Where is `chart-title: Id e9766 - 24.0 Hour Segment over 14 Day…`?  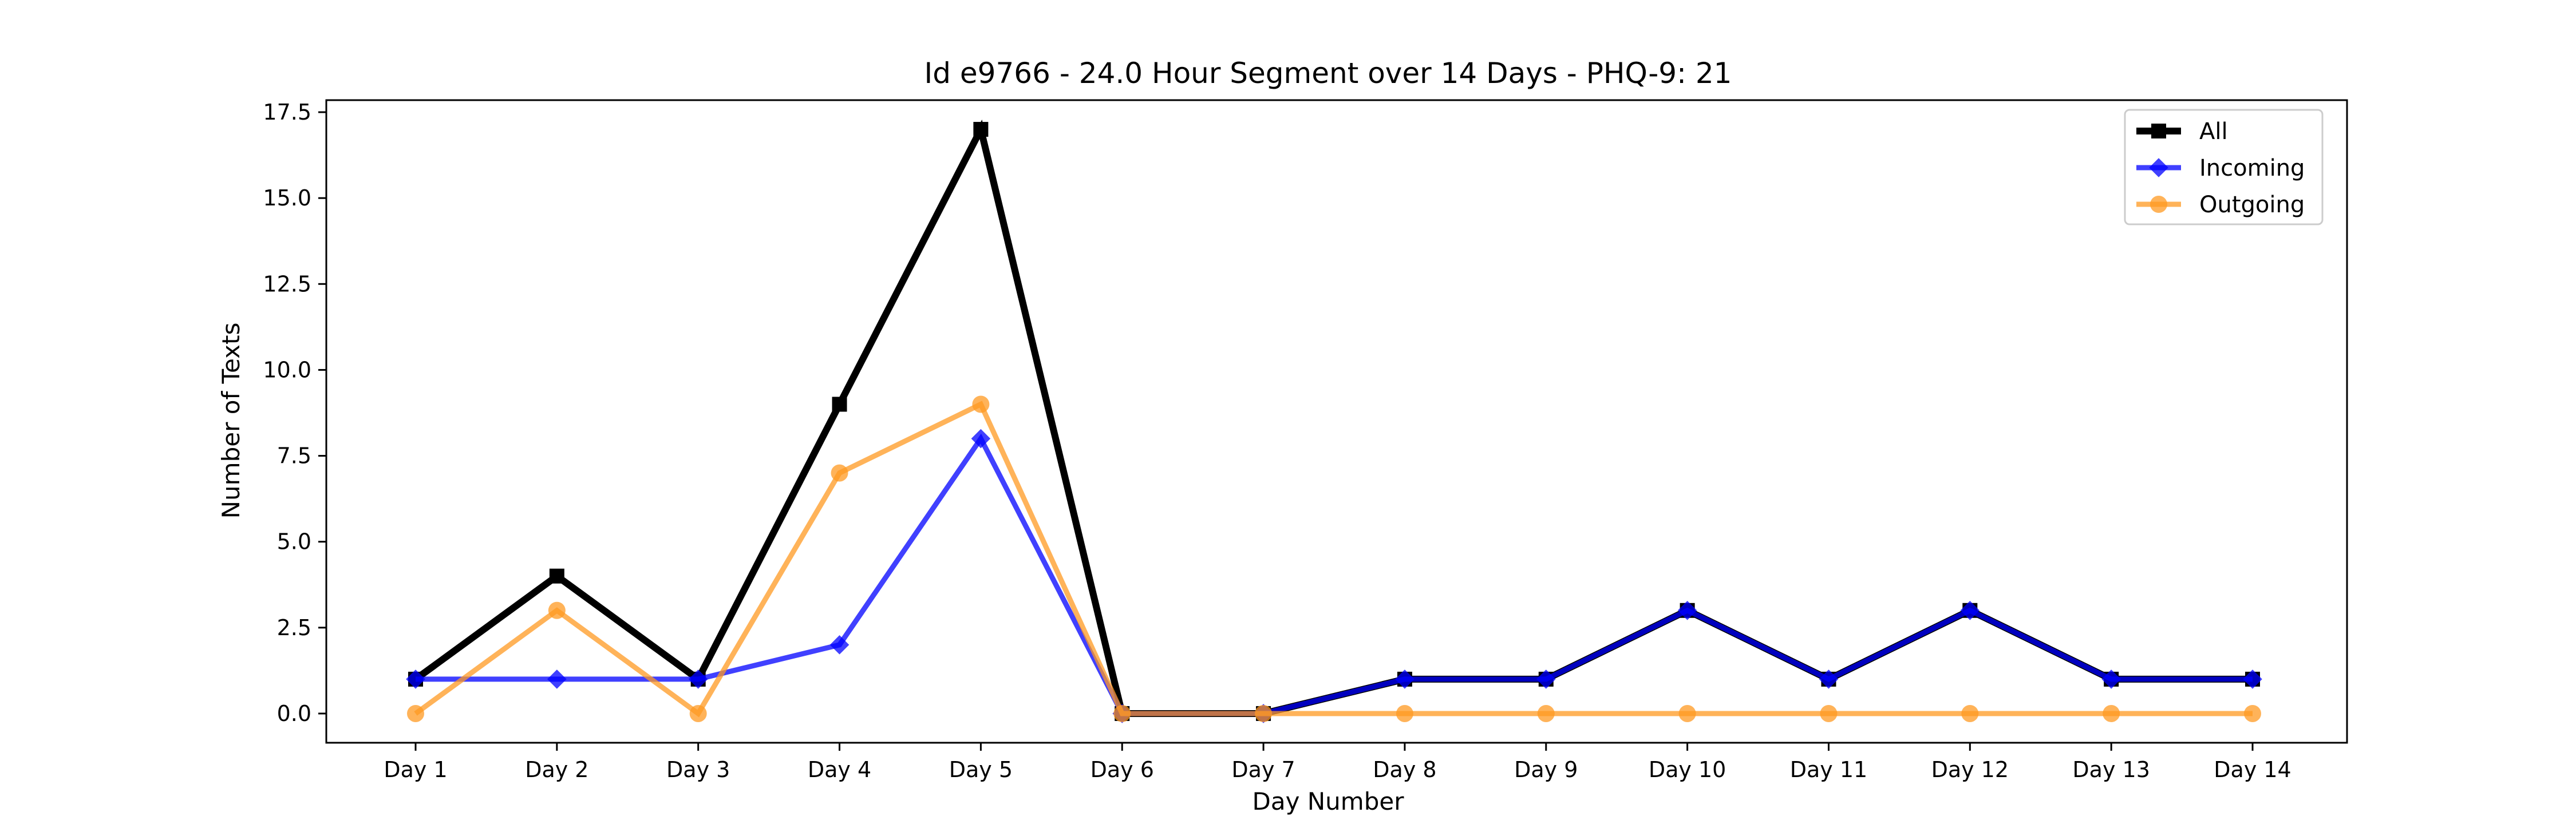 chart-title: Id e9766 - 24.0 Hour Segment over 14 Day… is located at coordinates (1328, 73).